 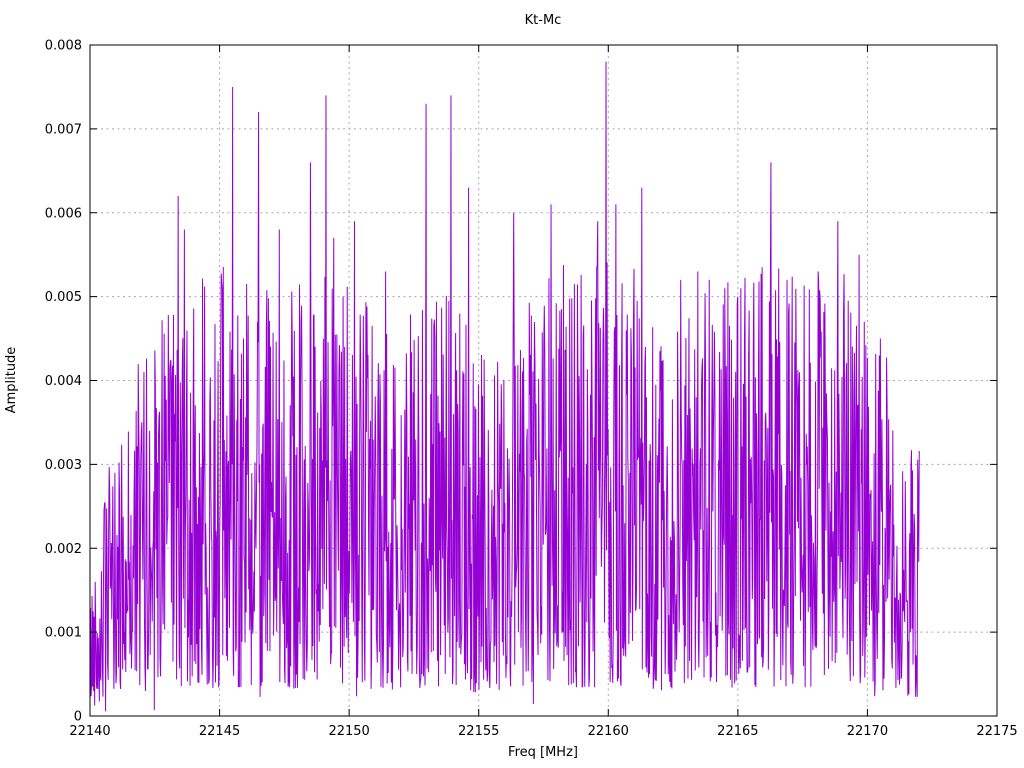 What do you see at coordinates (78, 717) in the screenshot?
I see `y-tick-label: 0` at bounding box center [78, 717].